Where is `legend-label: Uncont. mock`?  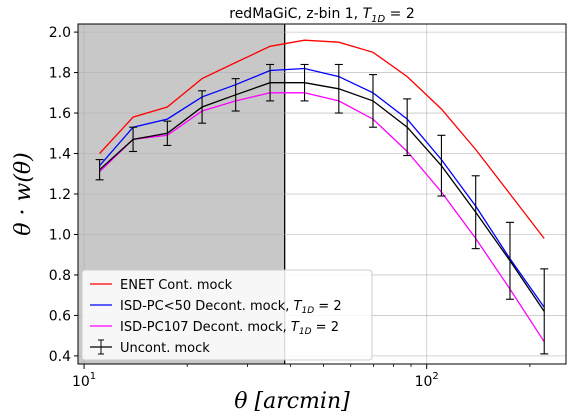 legend-label: Uncont. mock is located at coordinates (165, 348).